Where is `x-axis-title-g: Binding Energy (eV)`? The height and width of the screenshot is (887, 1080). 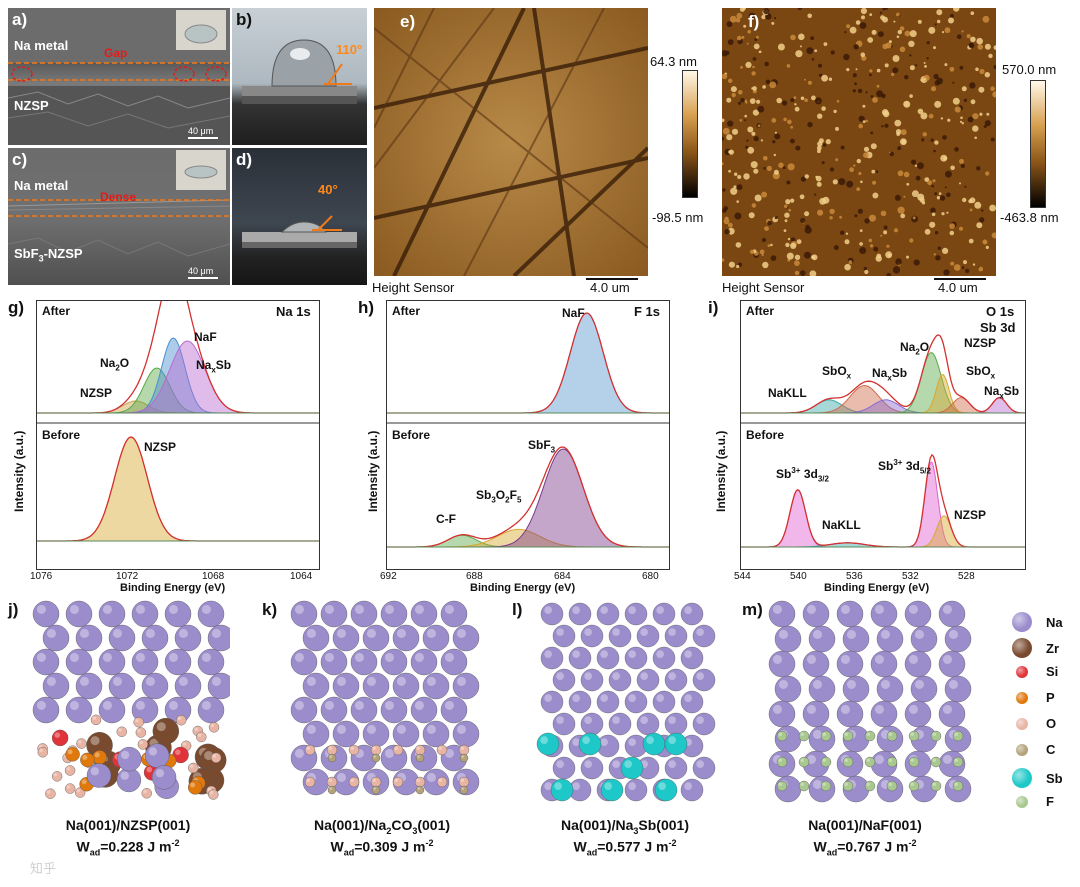 x-axis-title-g: Binding Energy (eV) is located at coordinates (173, 588).